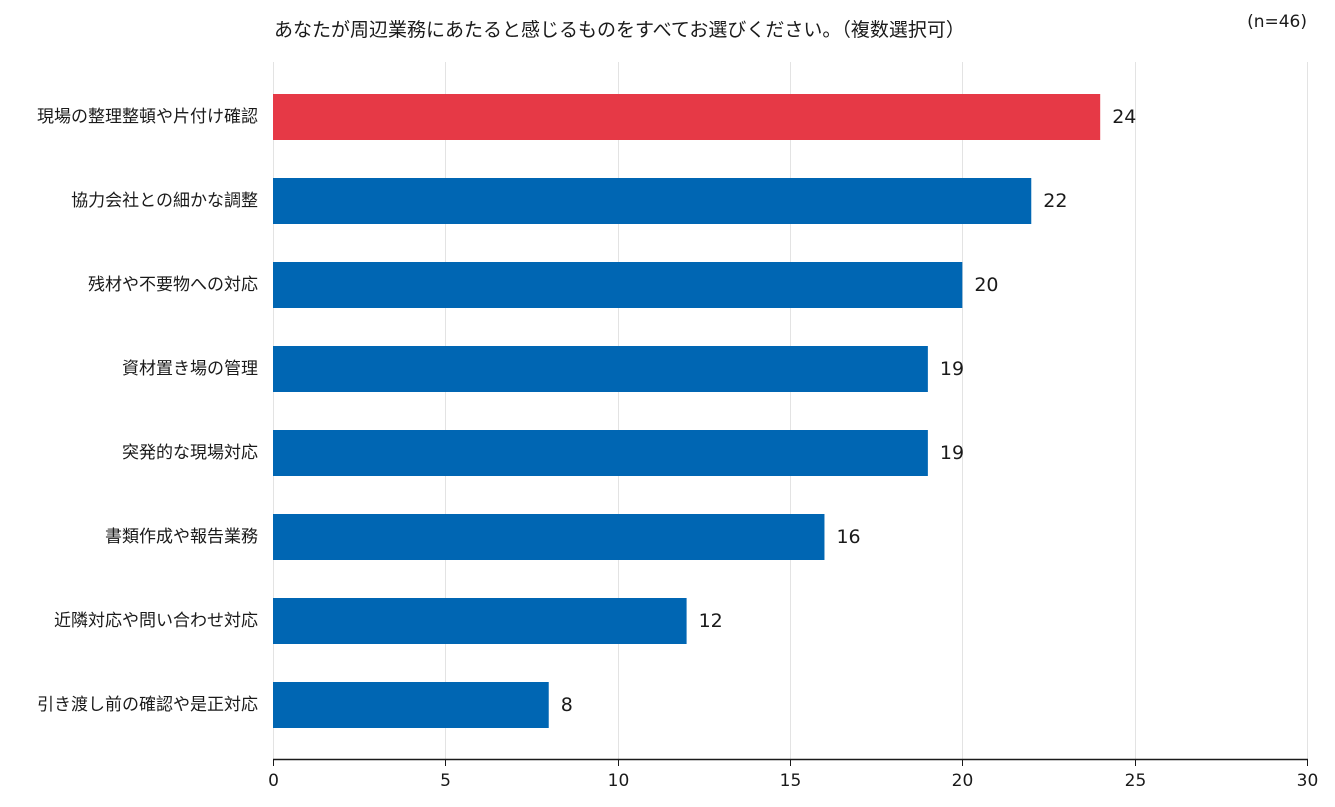 Image resolution: width=1335 pixels, height=807 pixels. What do you see at coordinates (1277, 22) in the screenshot?
I see `sample-size-note: (n=46)` at bounding box center [1277, 22].